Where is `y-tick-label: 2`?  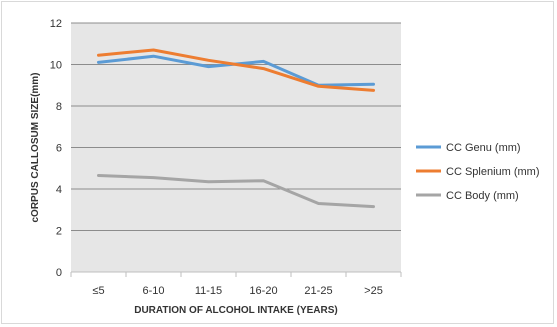
y-tick-label: 2 is located at coordinates (59, 232).